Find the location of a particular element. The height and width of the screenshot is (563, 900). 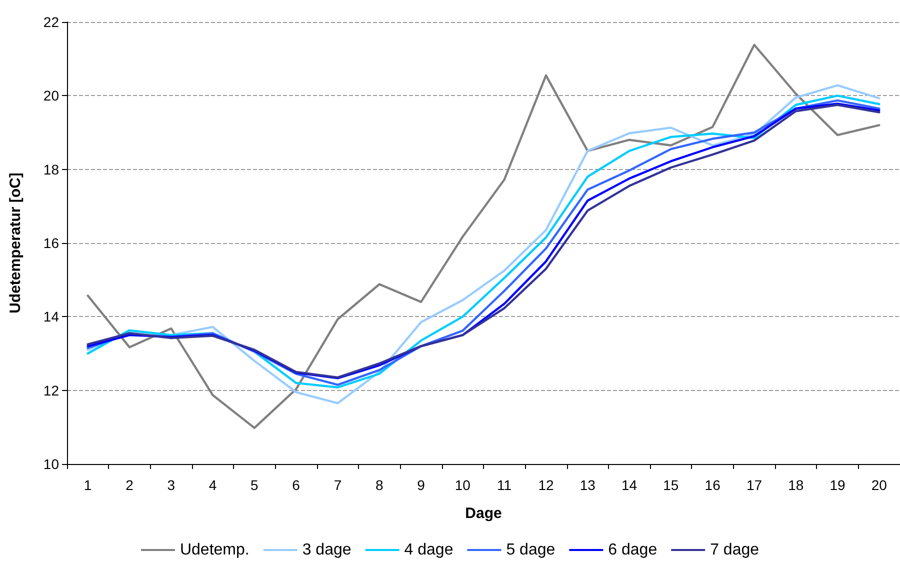

legend-label: 3 dage is located at coordinates (327, 550).